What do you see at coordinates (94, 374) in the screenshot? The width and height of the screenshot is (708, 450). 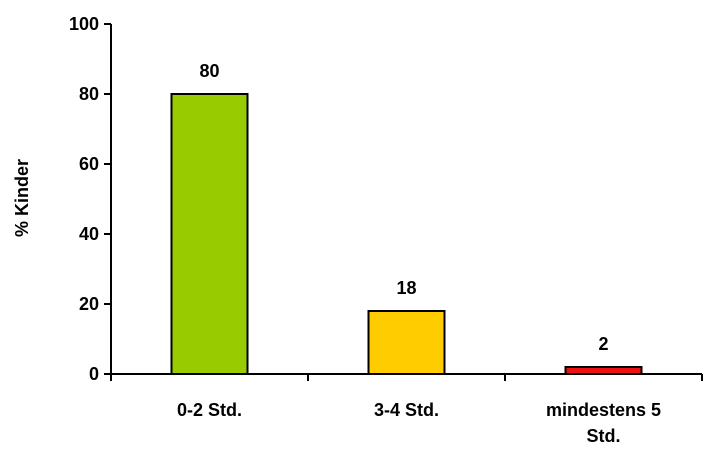 I see `y-tick-label: 0` at bounding box center [94, 374].